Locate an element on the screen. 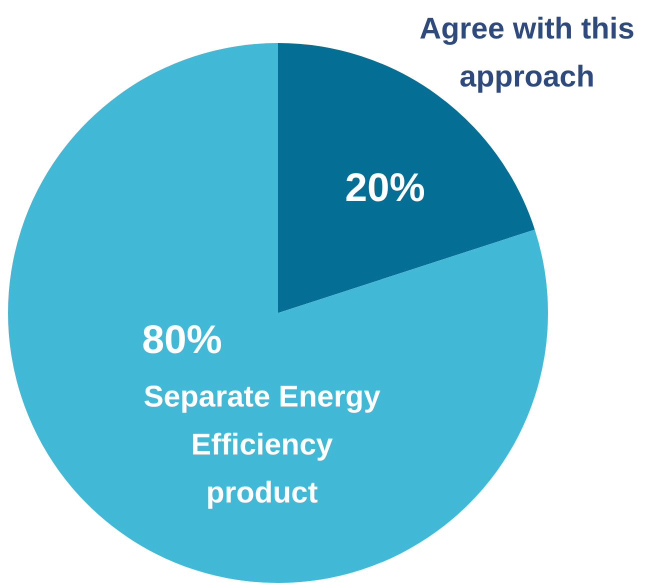  data-label: 20% is located at coordinates (385, 188).